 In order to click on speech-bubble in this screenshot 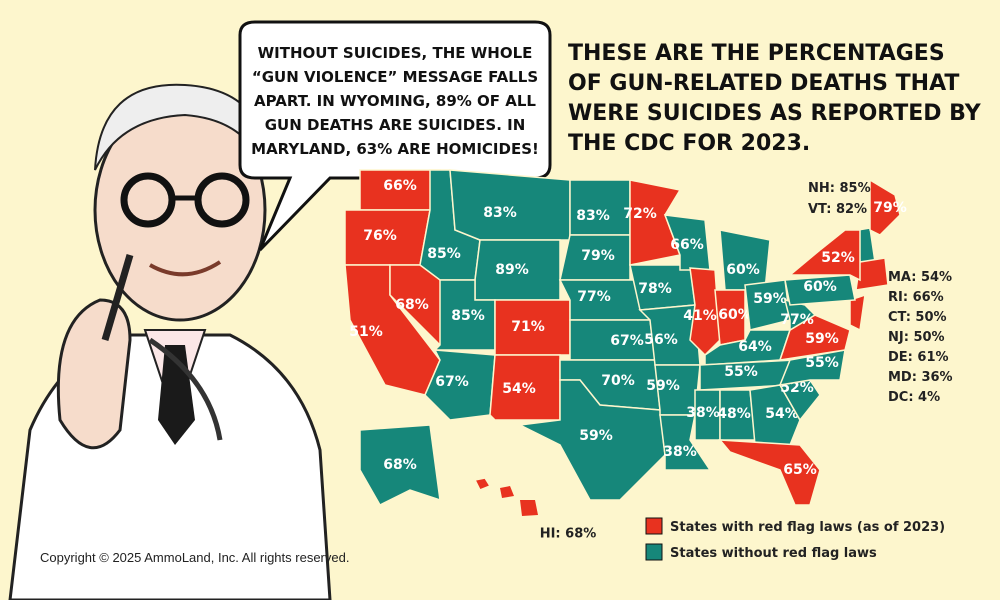, I will do `click(395, 136)`.